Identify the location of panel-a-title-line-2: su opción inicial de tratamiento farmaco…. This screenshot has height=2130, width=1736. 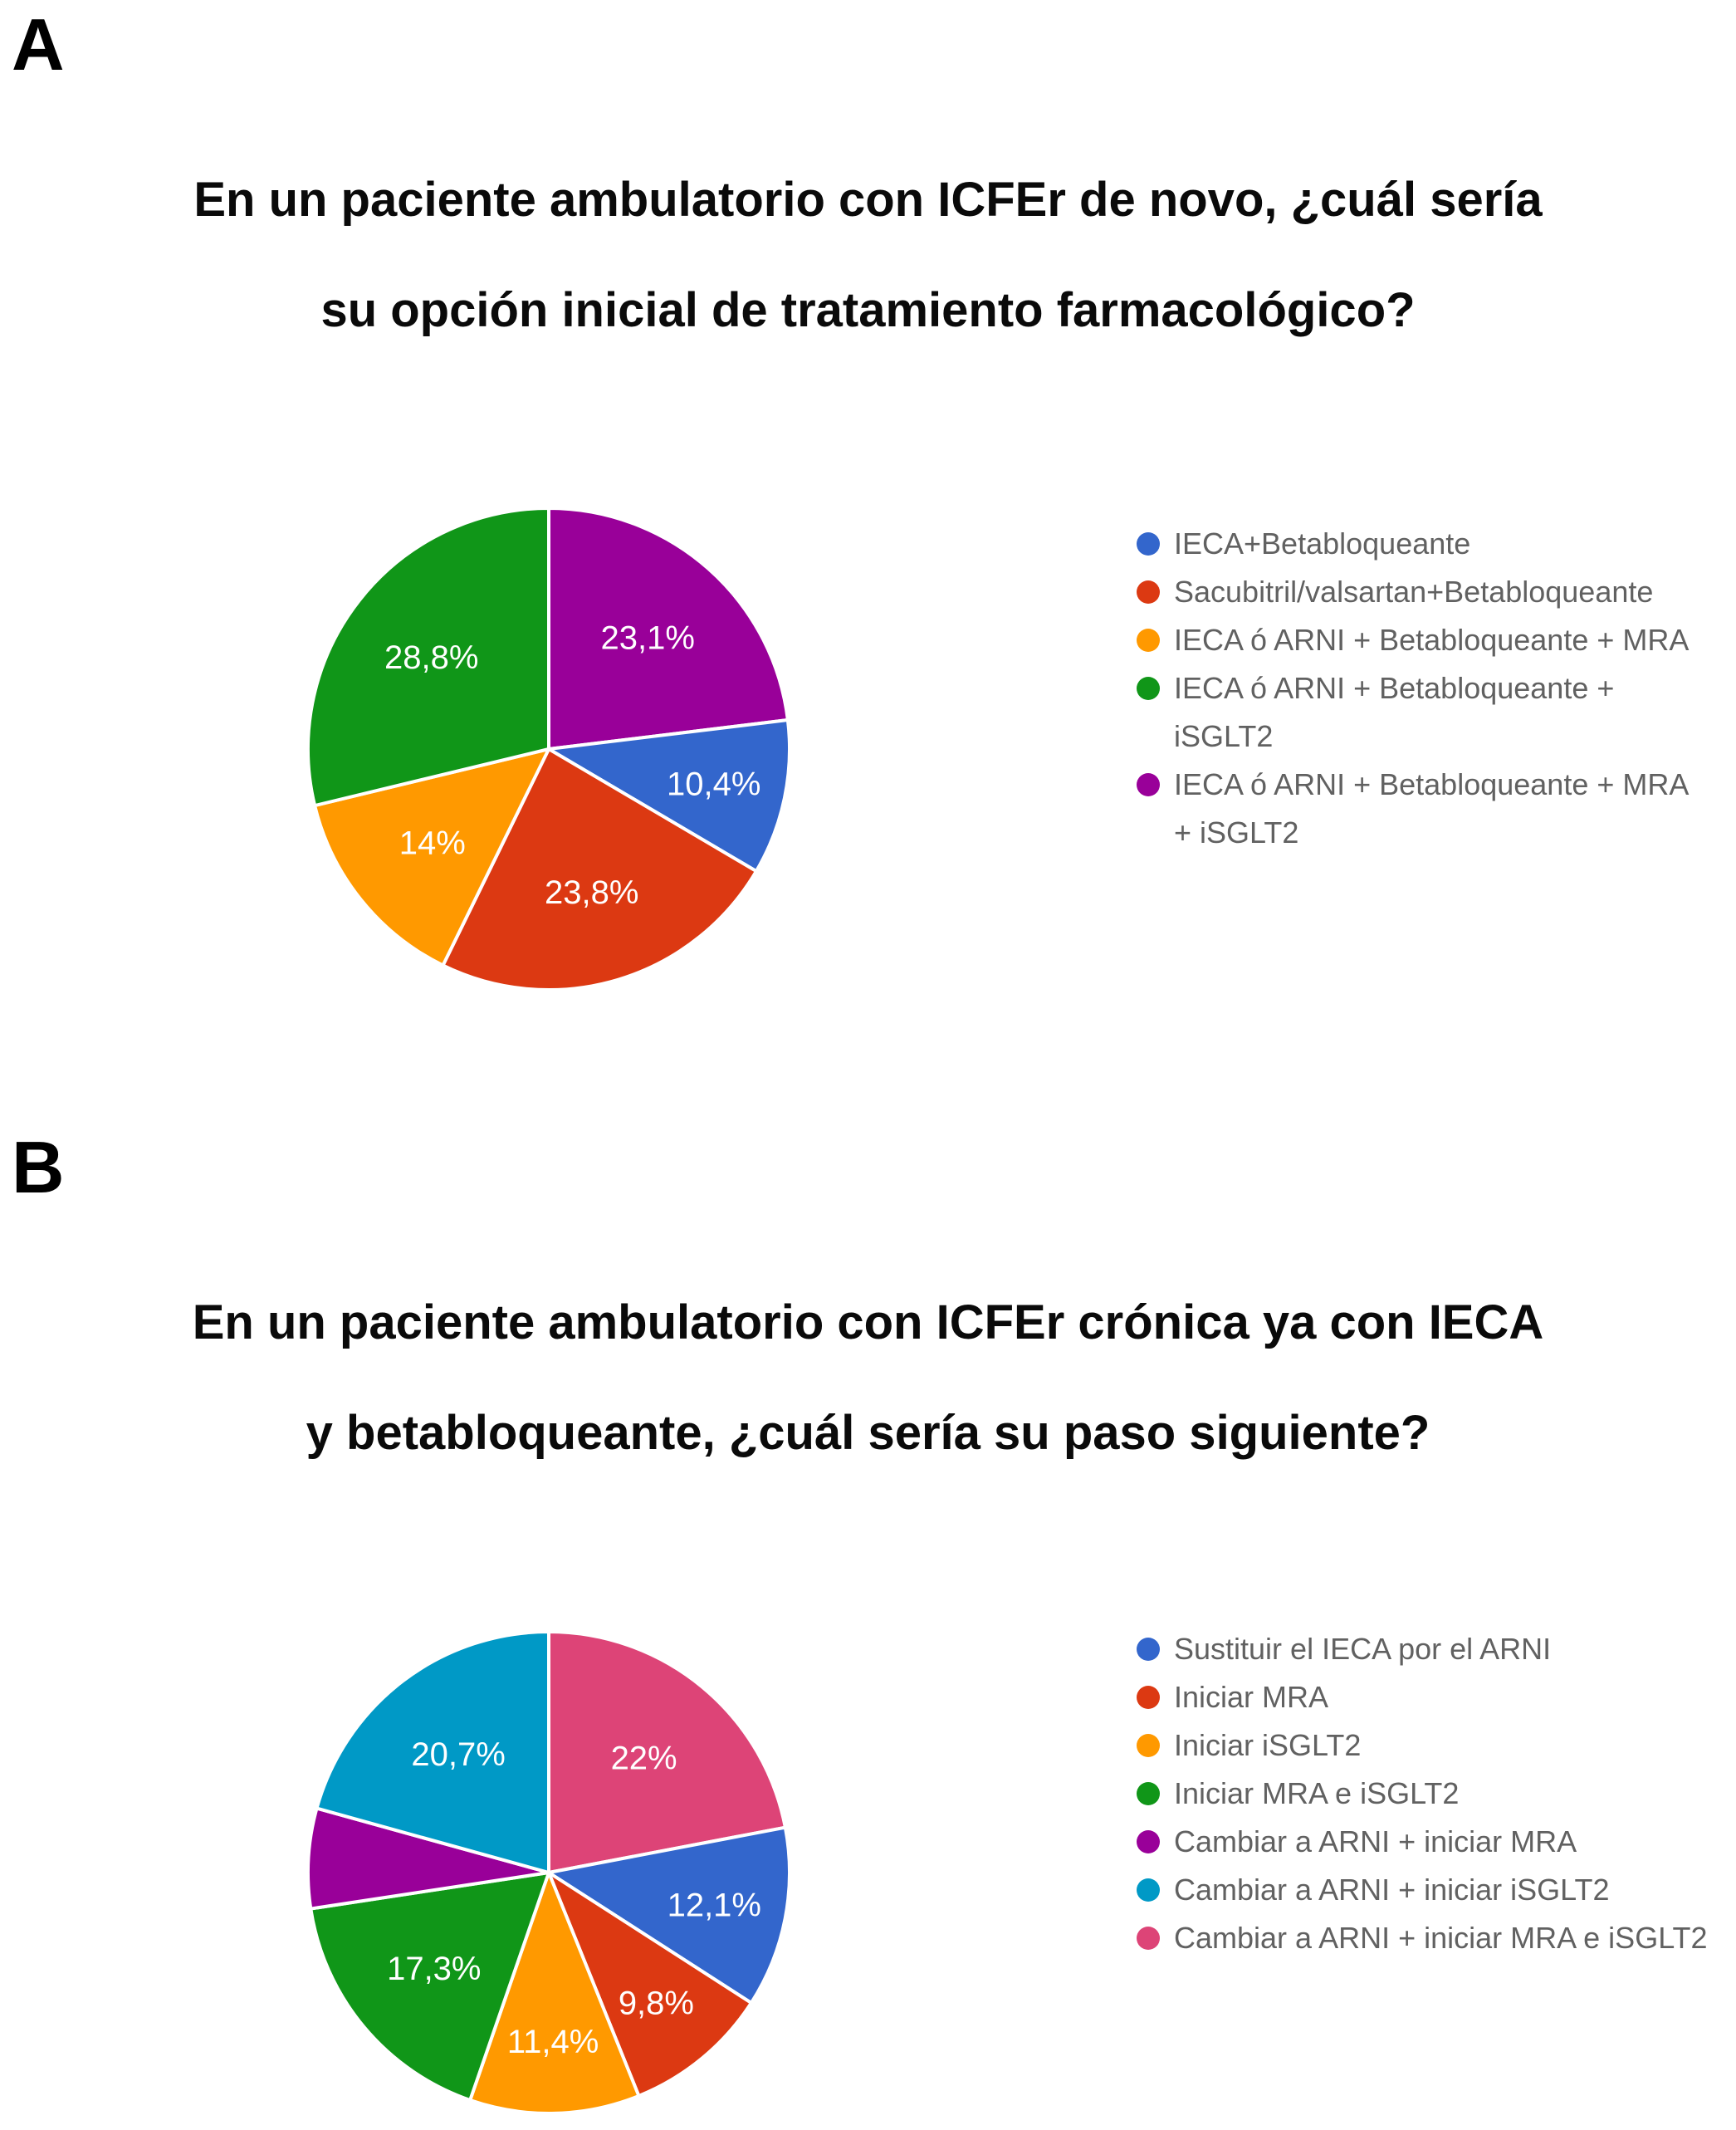
(868, 309).